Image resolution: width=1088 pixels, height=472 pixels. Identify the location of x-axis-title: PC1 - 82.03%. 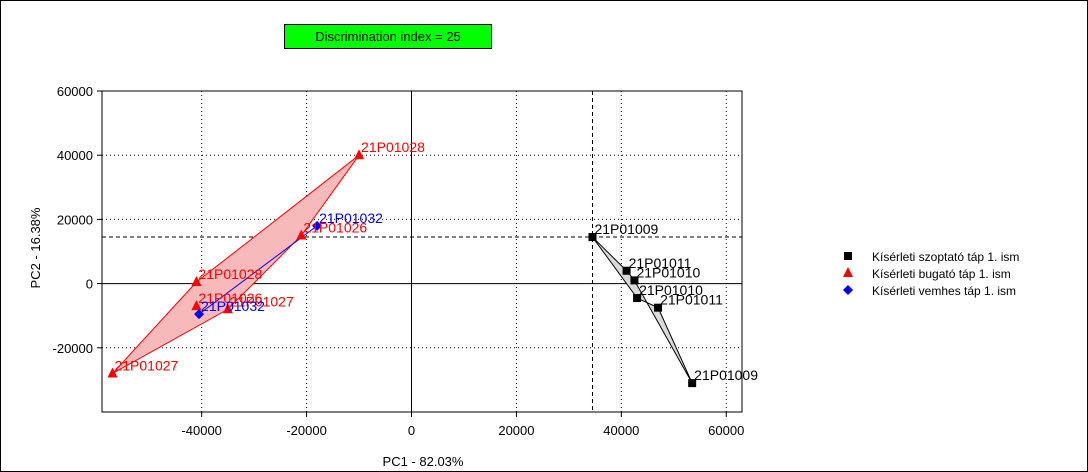
(423, 461).